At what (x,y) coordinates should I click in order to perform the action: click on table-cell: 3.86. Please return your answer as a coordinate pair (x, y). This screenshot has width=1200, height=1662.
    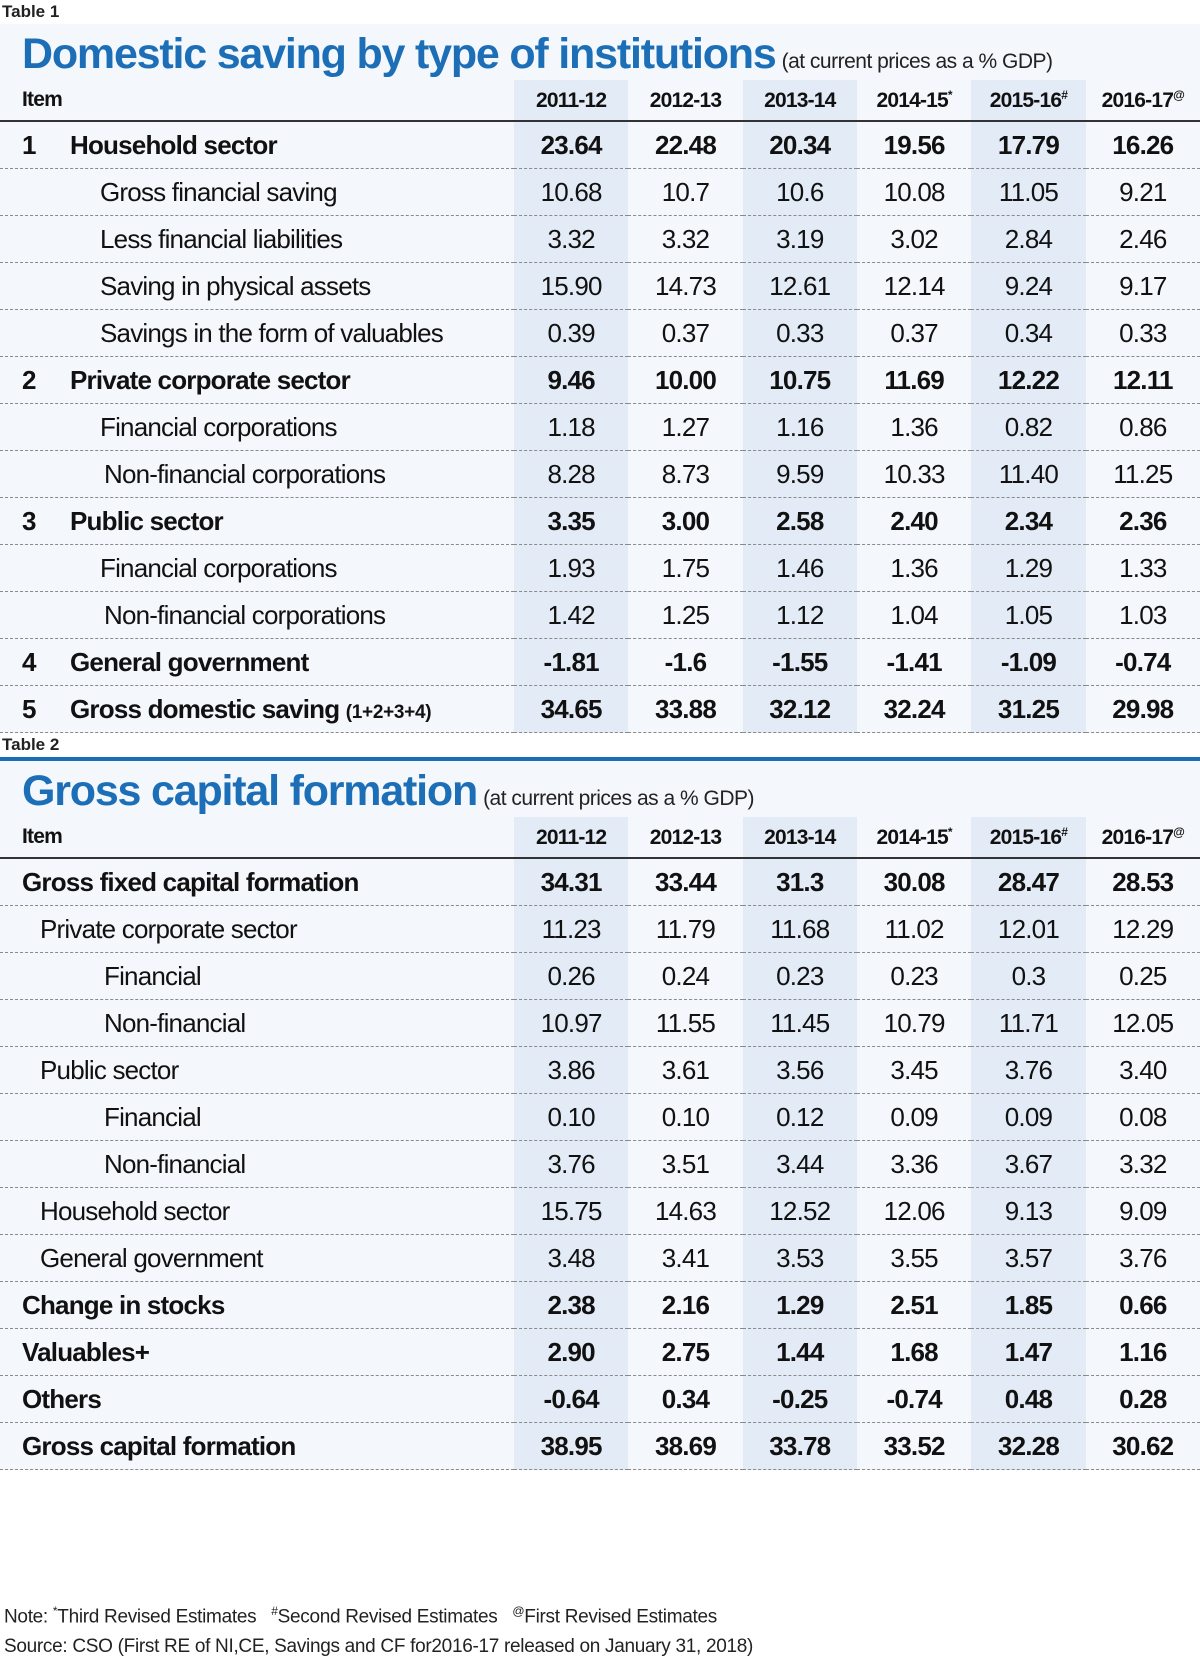
    Looking at the image, I should click on (571, 1070).